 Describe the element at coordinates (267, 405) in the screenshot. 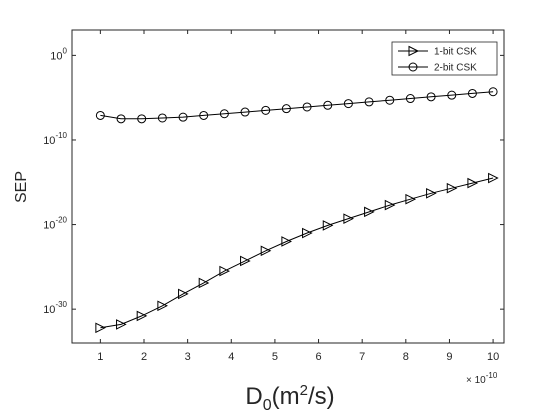

I see `x-axis-label-sub: 0` at that location.